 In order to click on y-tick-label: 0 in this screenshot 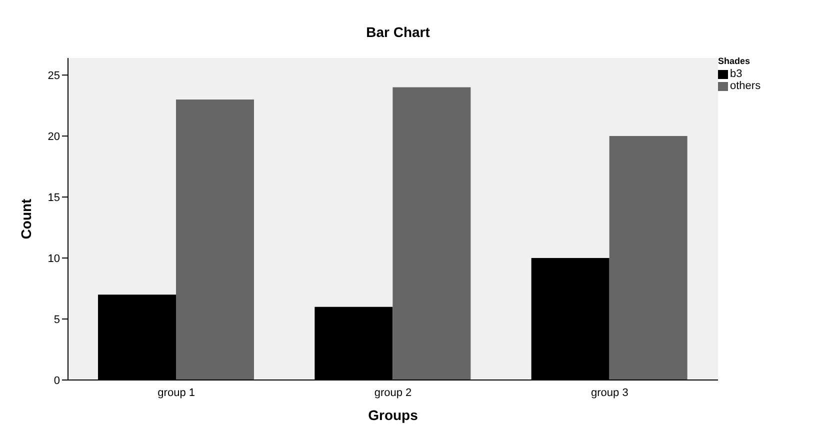, I will do `click(57, 380)`.